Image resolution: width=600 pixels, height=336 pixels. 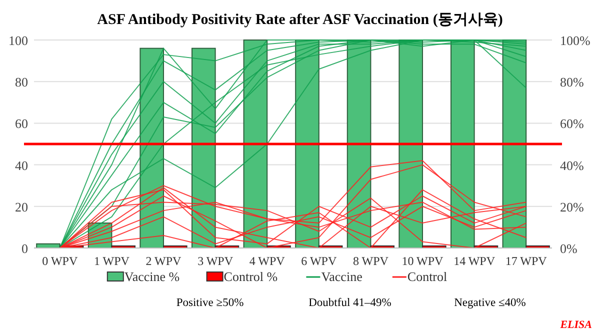 What do you see at coordinates (490, 303) in the screenshot?
I see `text: Negative ≤40%` at bounding box center [490, 303].